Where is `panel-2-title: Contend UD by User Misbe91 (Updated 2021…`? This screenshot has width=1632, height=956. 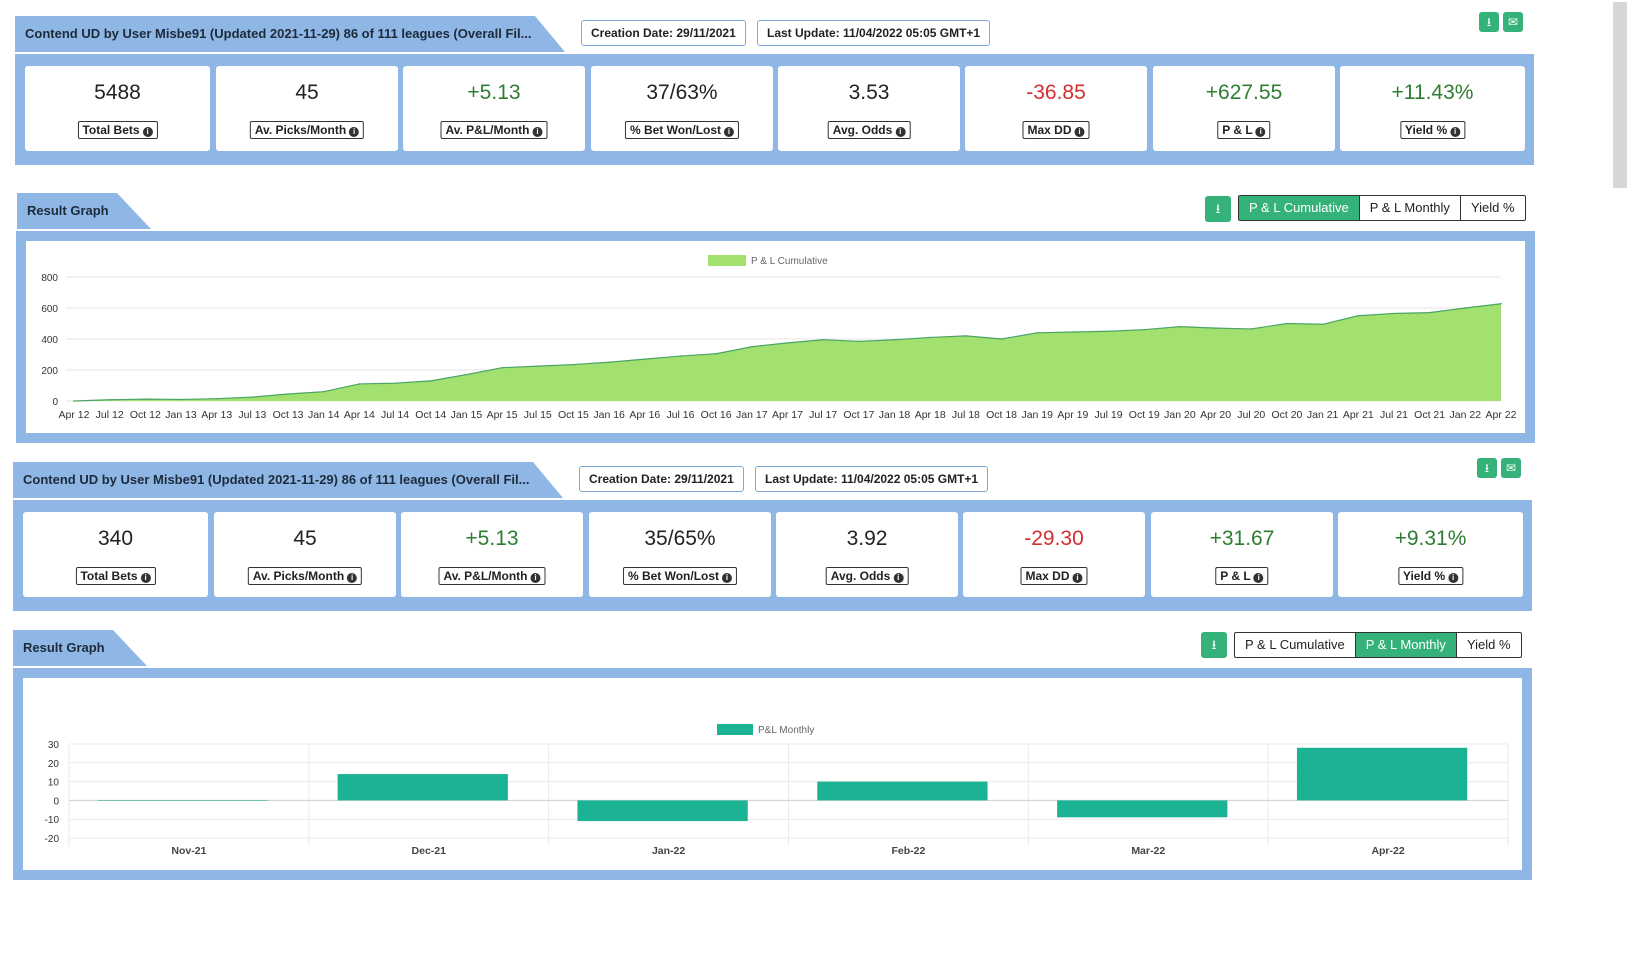
panel-2-title: Contend UD by User Misbe91 (Updated 2021… is located at coordinates (288, 480).